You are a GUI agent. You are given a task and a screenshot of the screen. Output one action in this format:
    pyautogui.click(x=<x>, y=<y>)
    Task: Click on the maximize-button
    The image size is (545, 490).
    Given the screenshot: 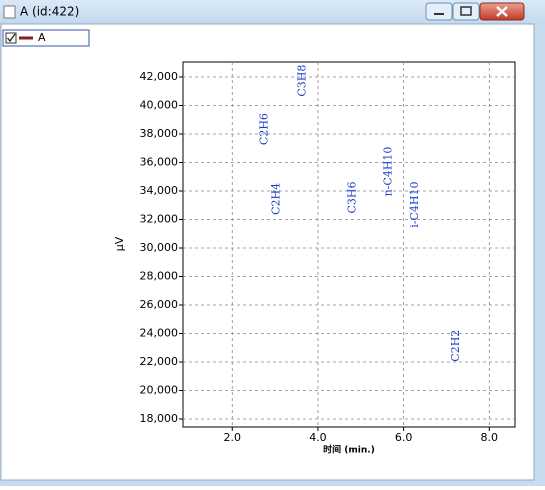 What is the action you would take?
    pyautogui.click(x=466, y=11)
    